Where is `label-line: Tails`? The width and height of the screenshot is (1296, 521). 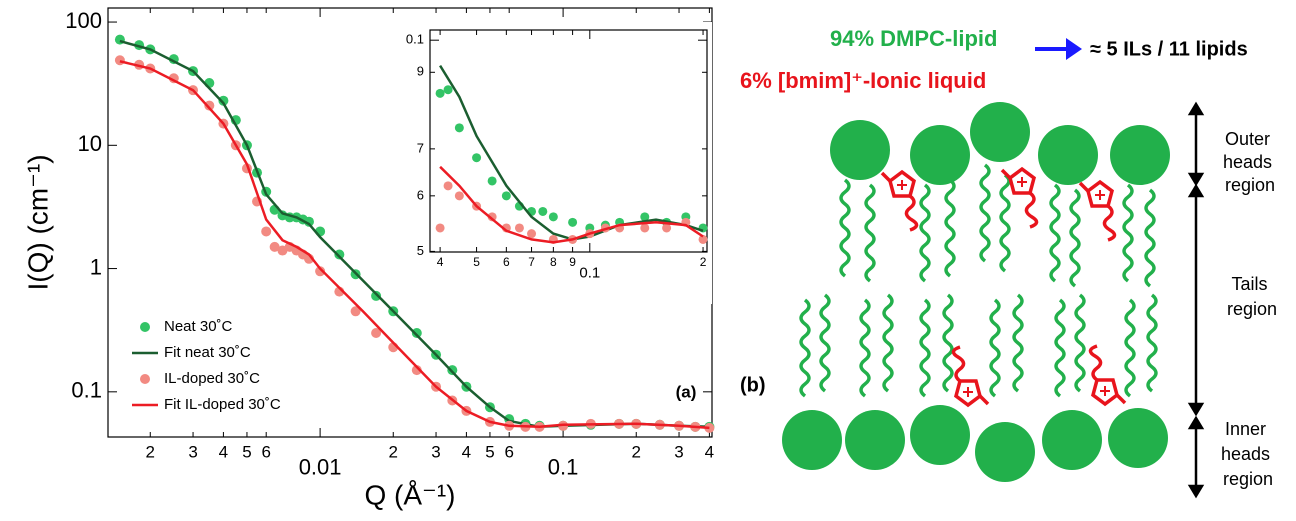
label-line: Tails is located at coordinates (1249, 284).